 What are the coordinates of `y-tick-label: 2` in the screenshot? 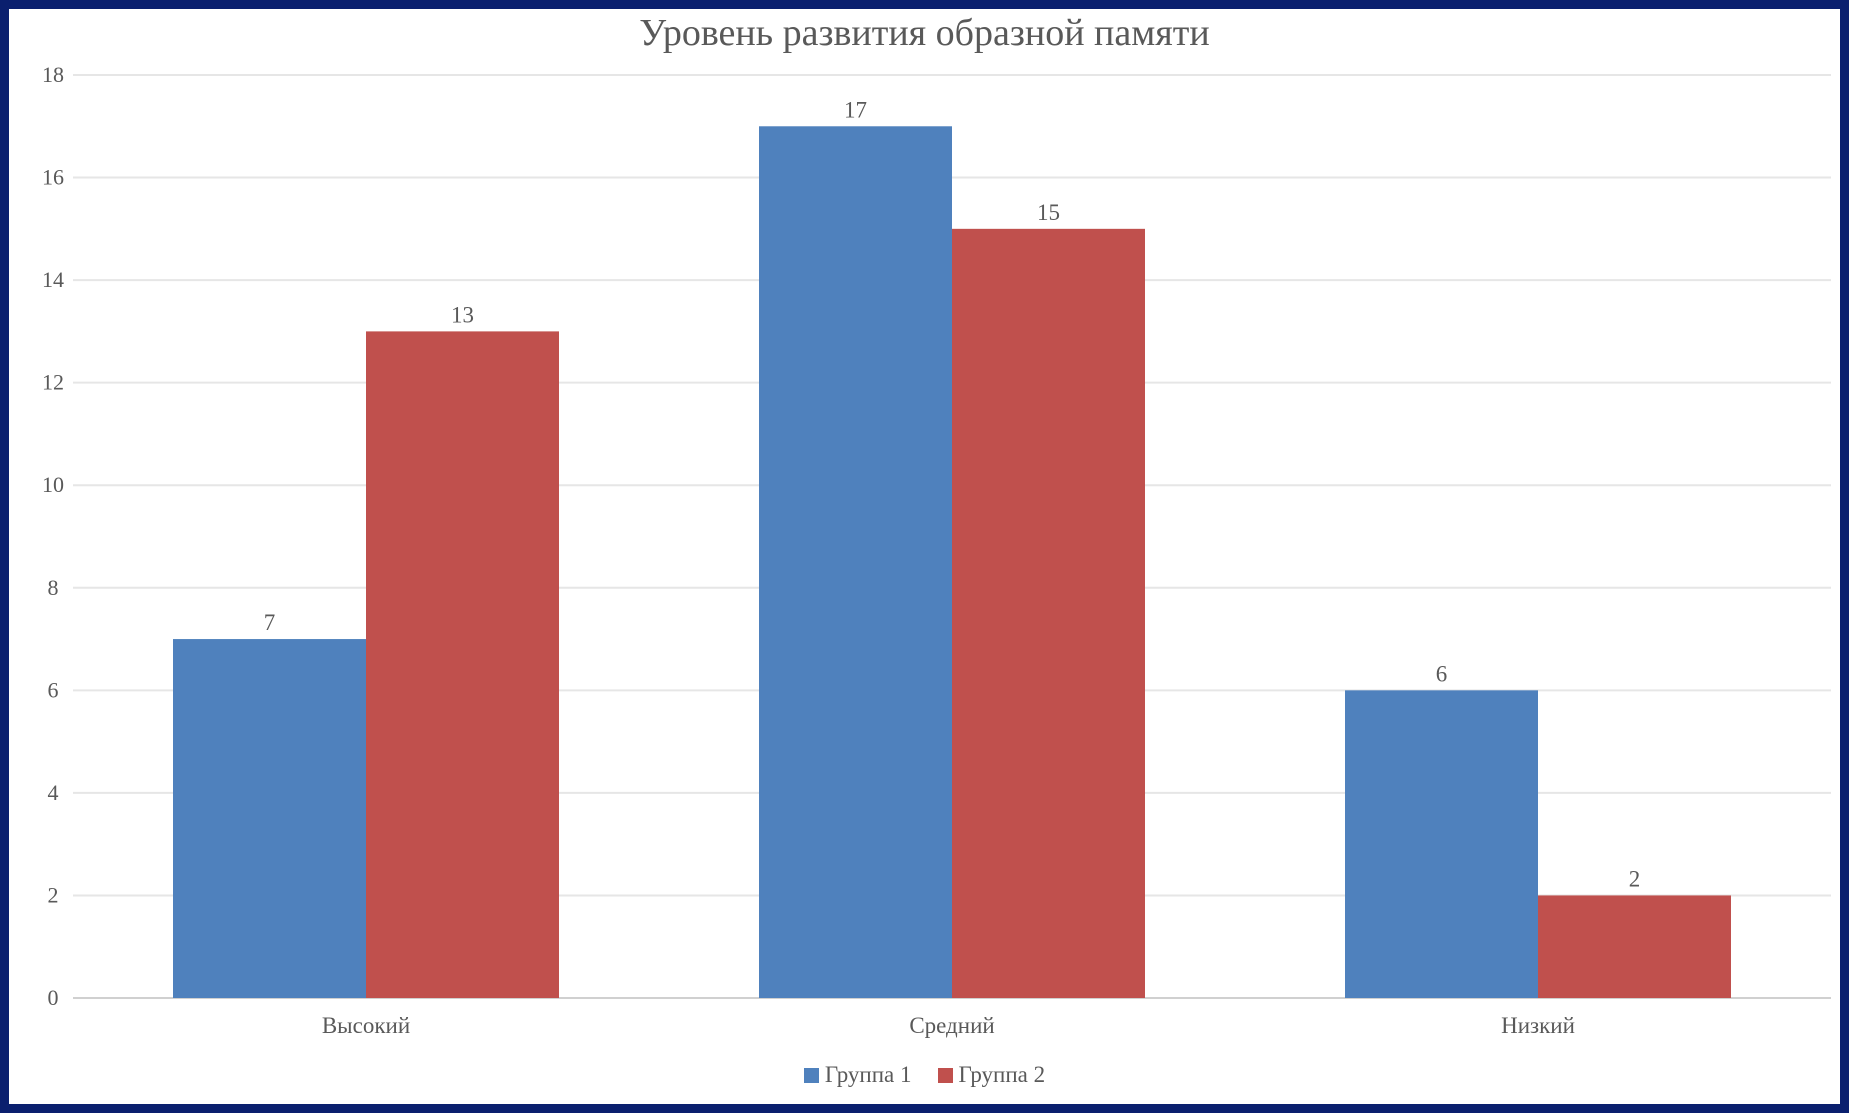 It's located at (53, 894).